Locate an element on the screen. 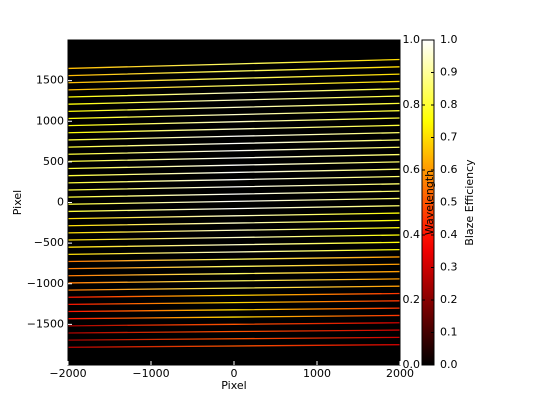  x-tick-label: −1000 is located at coordinates (150, 373).